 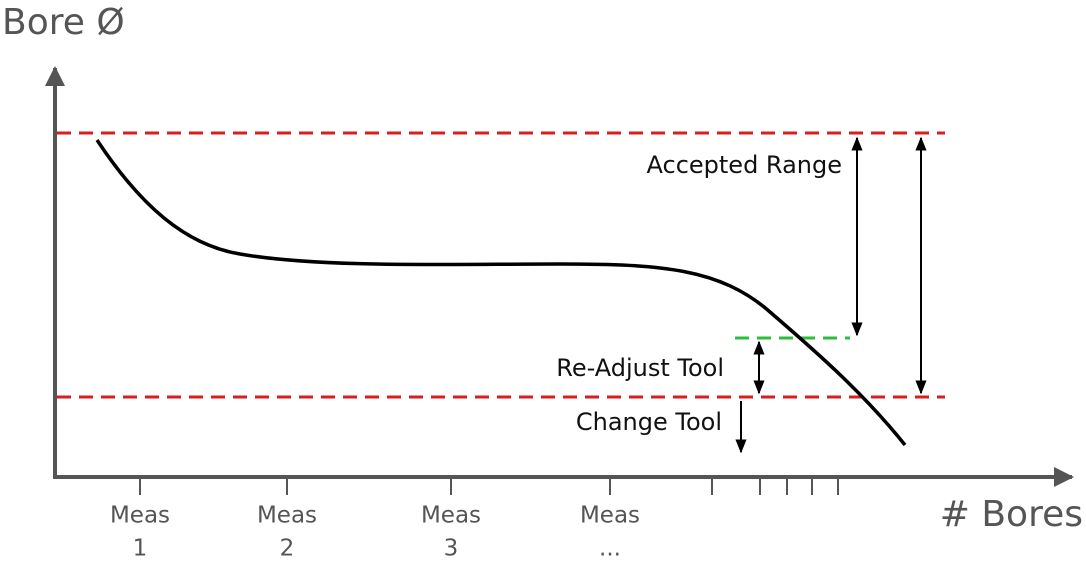 What do you see at coordinates (451, 549) in the screenshot?
I see `meas-number: 3` at bounding box center [451, 549].